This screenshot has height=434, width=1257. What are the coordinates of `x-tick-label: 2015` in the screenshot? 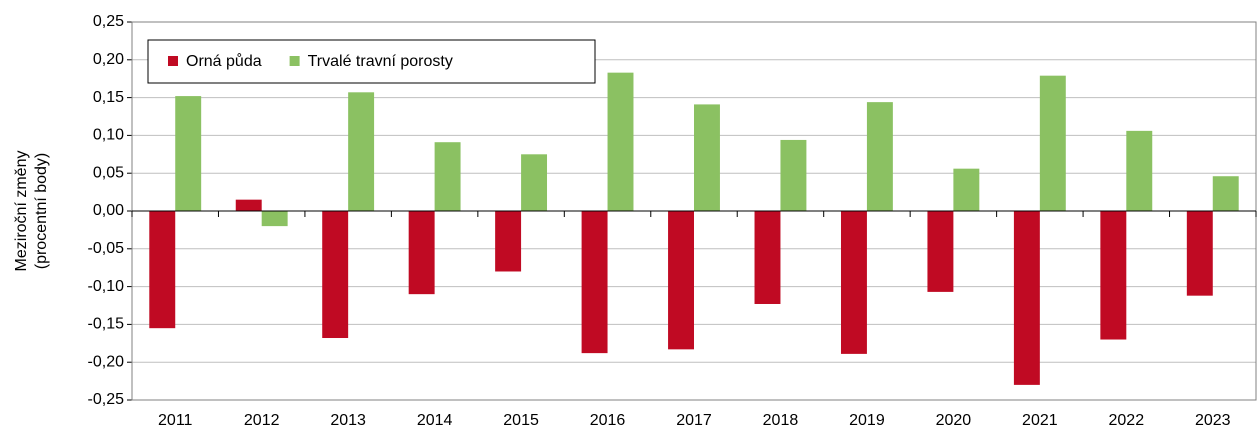 It's located at (521, 420).